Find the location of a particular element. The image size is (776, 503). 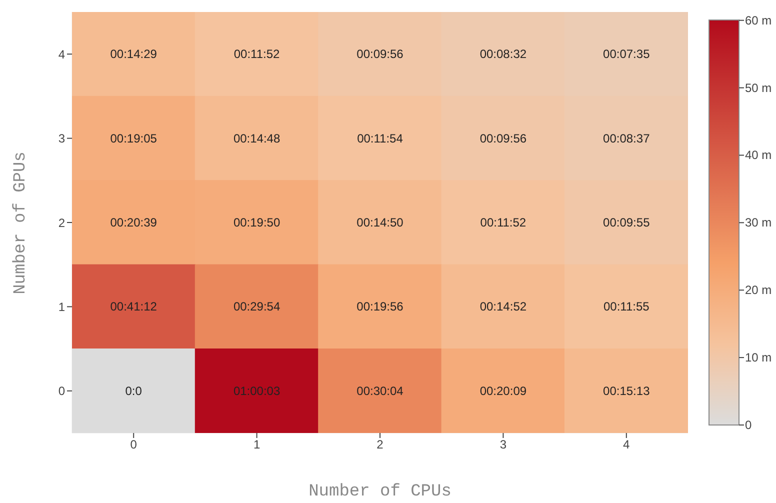

y-tick-label: 3 is located at coordinates (62, 139).